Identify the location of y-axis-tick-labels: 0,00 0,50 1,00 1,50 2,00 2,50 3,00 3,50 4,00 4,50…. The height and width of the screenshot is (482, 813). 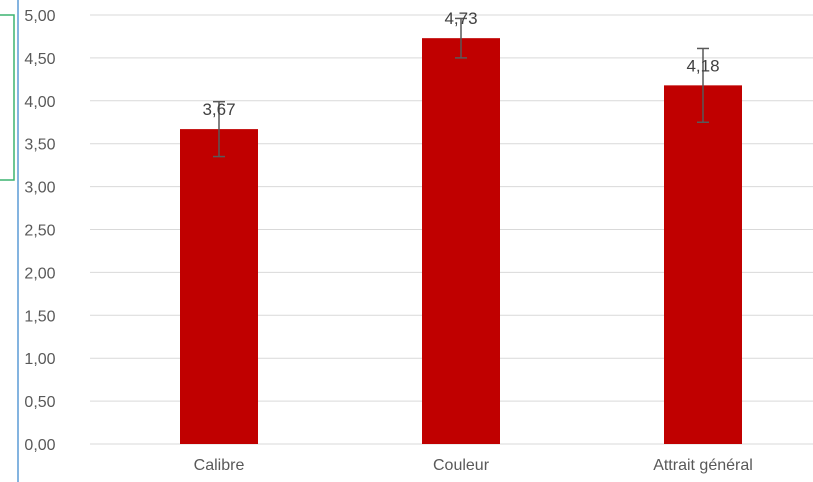
(39, 231).